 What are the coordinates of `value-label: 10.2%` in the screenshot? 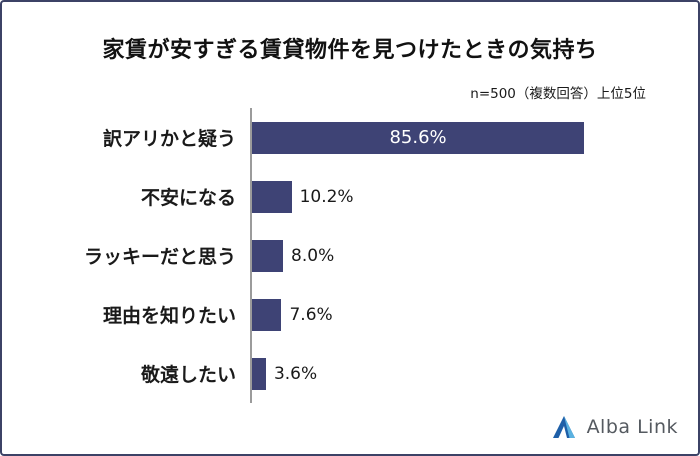 It's located at (326, 196).